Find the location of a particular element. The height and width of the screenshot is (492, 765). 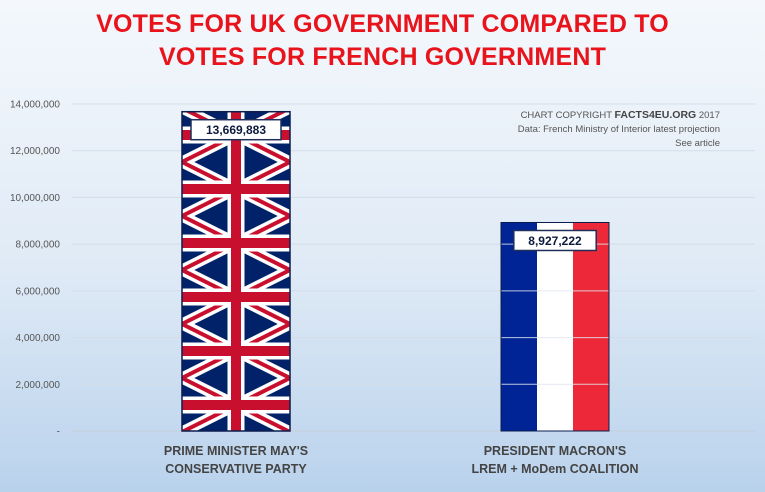

data-label: 8,927,222 is located at coordinates (555, 241).